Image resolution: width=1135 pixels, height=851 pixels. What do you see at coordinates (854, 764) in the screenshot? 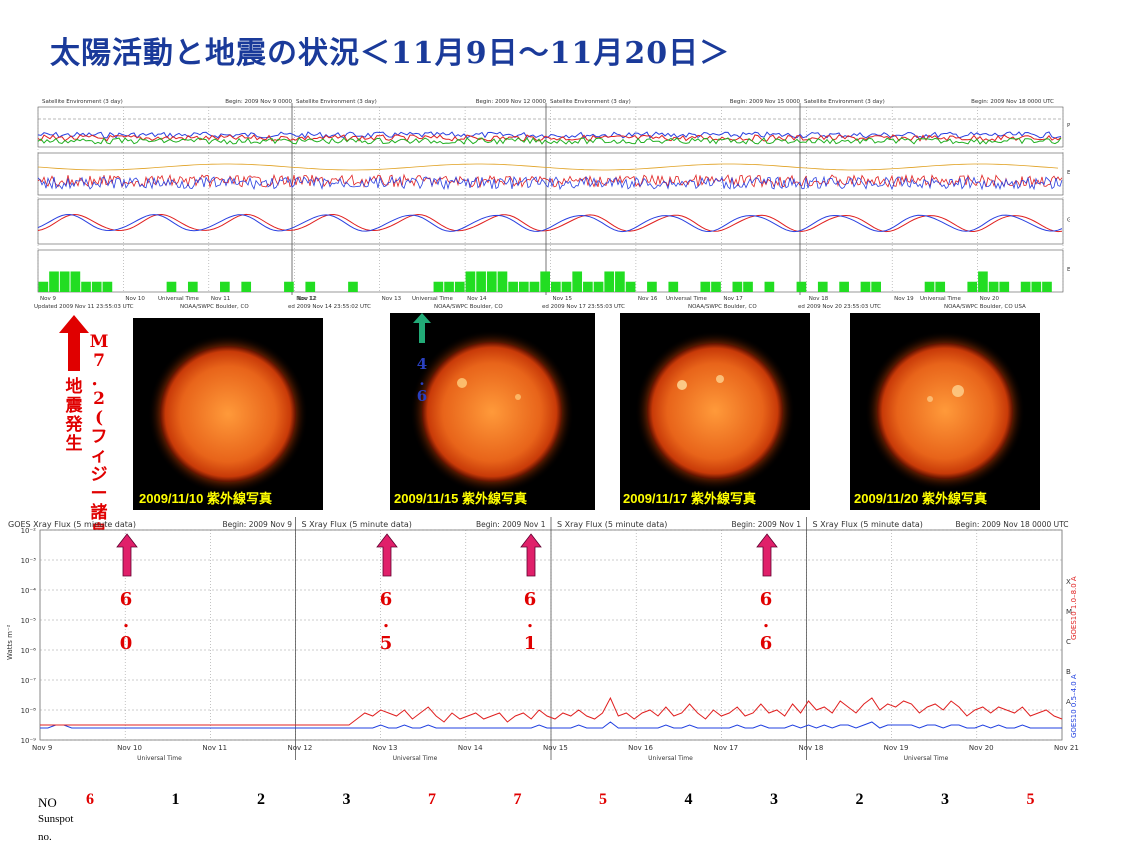
I see `updated-label: 009 Nov 20 23:55:02 UTC` at bounding box center [854, 764].